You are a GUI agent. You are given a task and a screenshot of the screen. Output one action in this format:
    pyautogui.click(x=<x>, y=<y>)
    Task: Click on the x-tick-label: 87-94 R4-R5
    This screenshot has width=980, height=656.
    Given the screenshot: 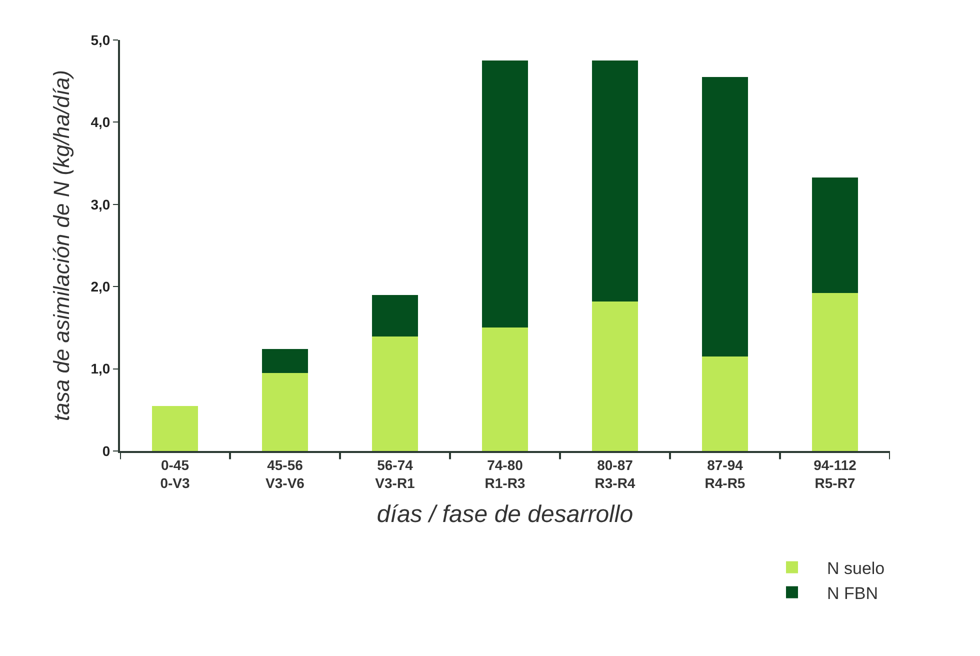 What is the action you would take?
    pyautogui.click(x=725, y=473)
    